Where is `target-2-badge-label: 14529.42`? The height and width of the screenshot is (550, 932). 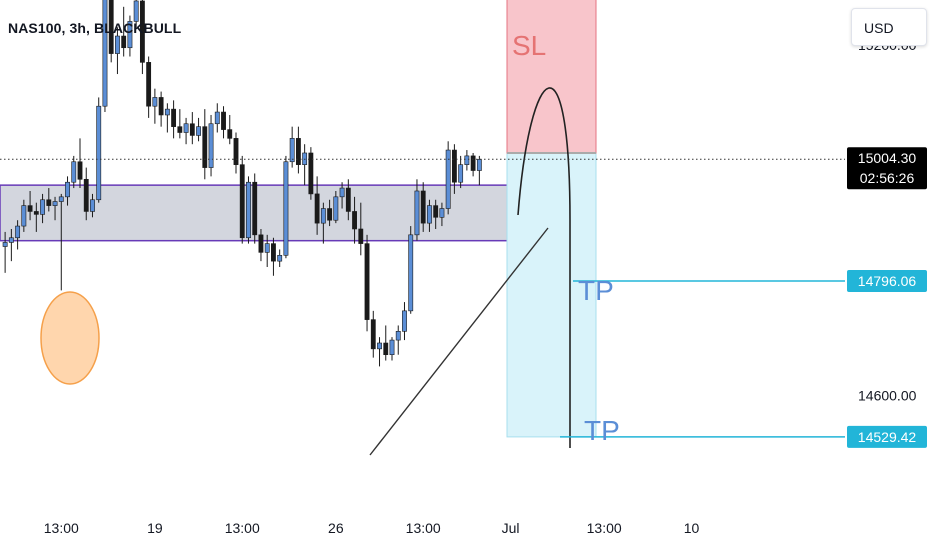
target-2-badge-label: 14529.42 is located at coordinates (887, 437).